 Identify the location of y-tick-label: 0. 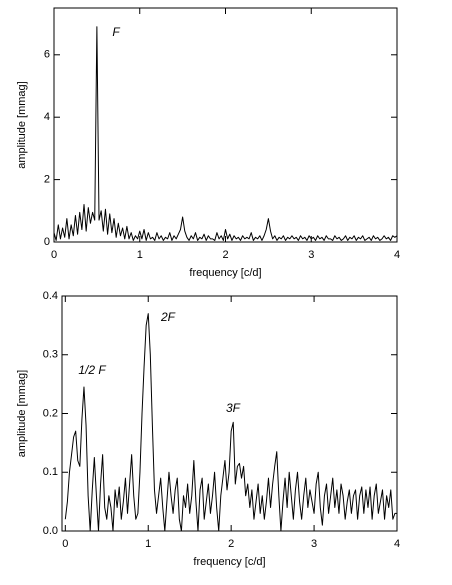
(47, 242).